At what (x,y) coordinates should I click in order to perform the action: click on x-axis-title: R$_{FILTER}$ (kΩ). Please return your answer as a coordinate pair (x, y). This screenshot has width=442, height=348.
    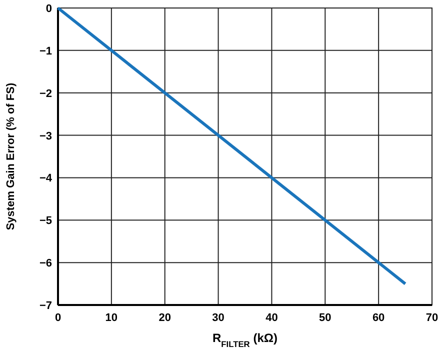
    Looking at the image, I should click on (245, 339).